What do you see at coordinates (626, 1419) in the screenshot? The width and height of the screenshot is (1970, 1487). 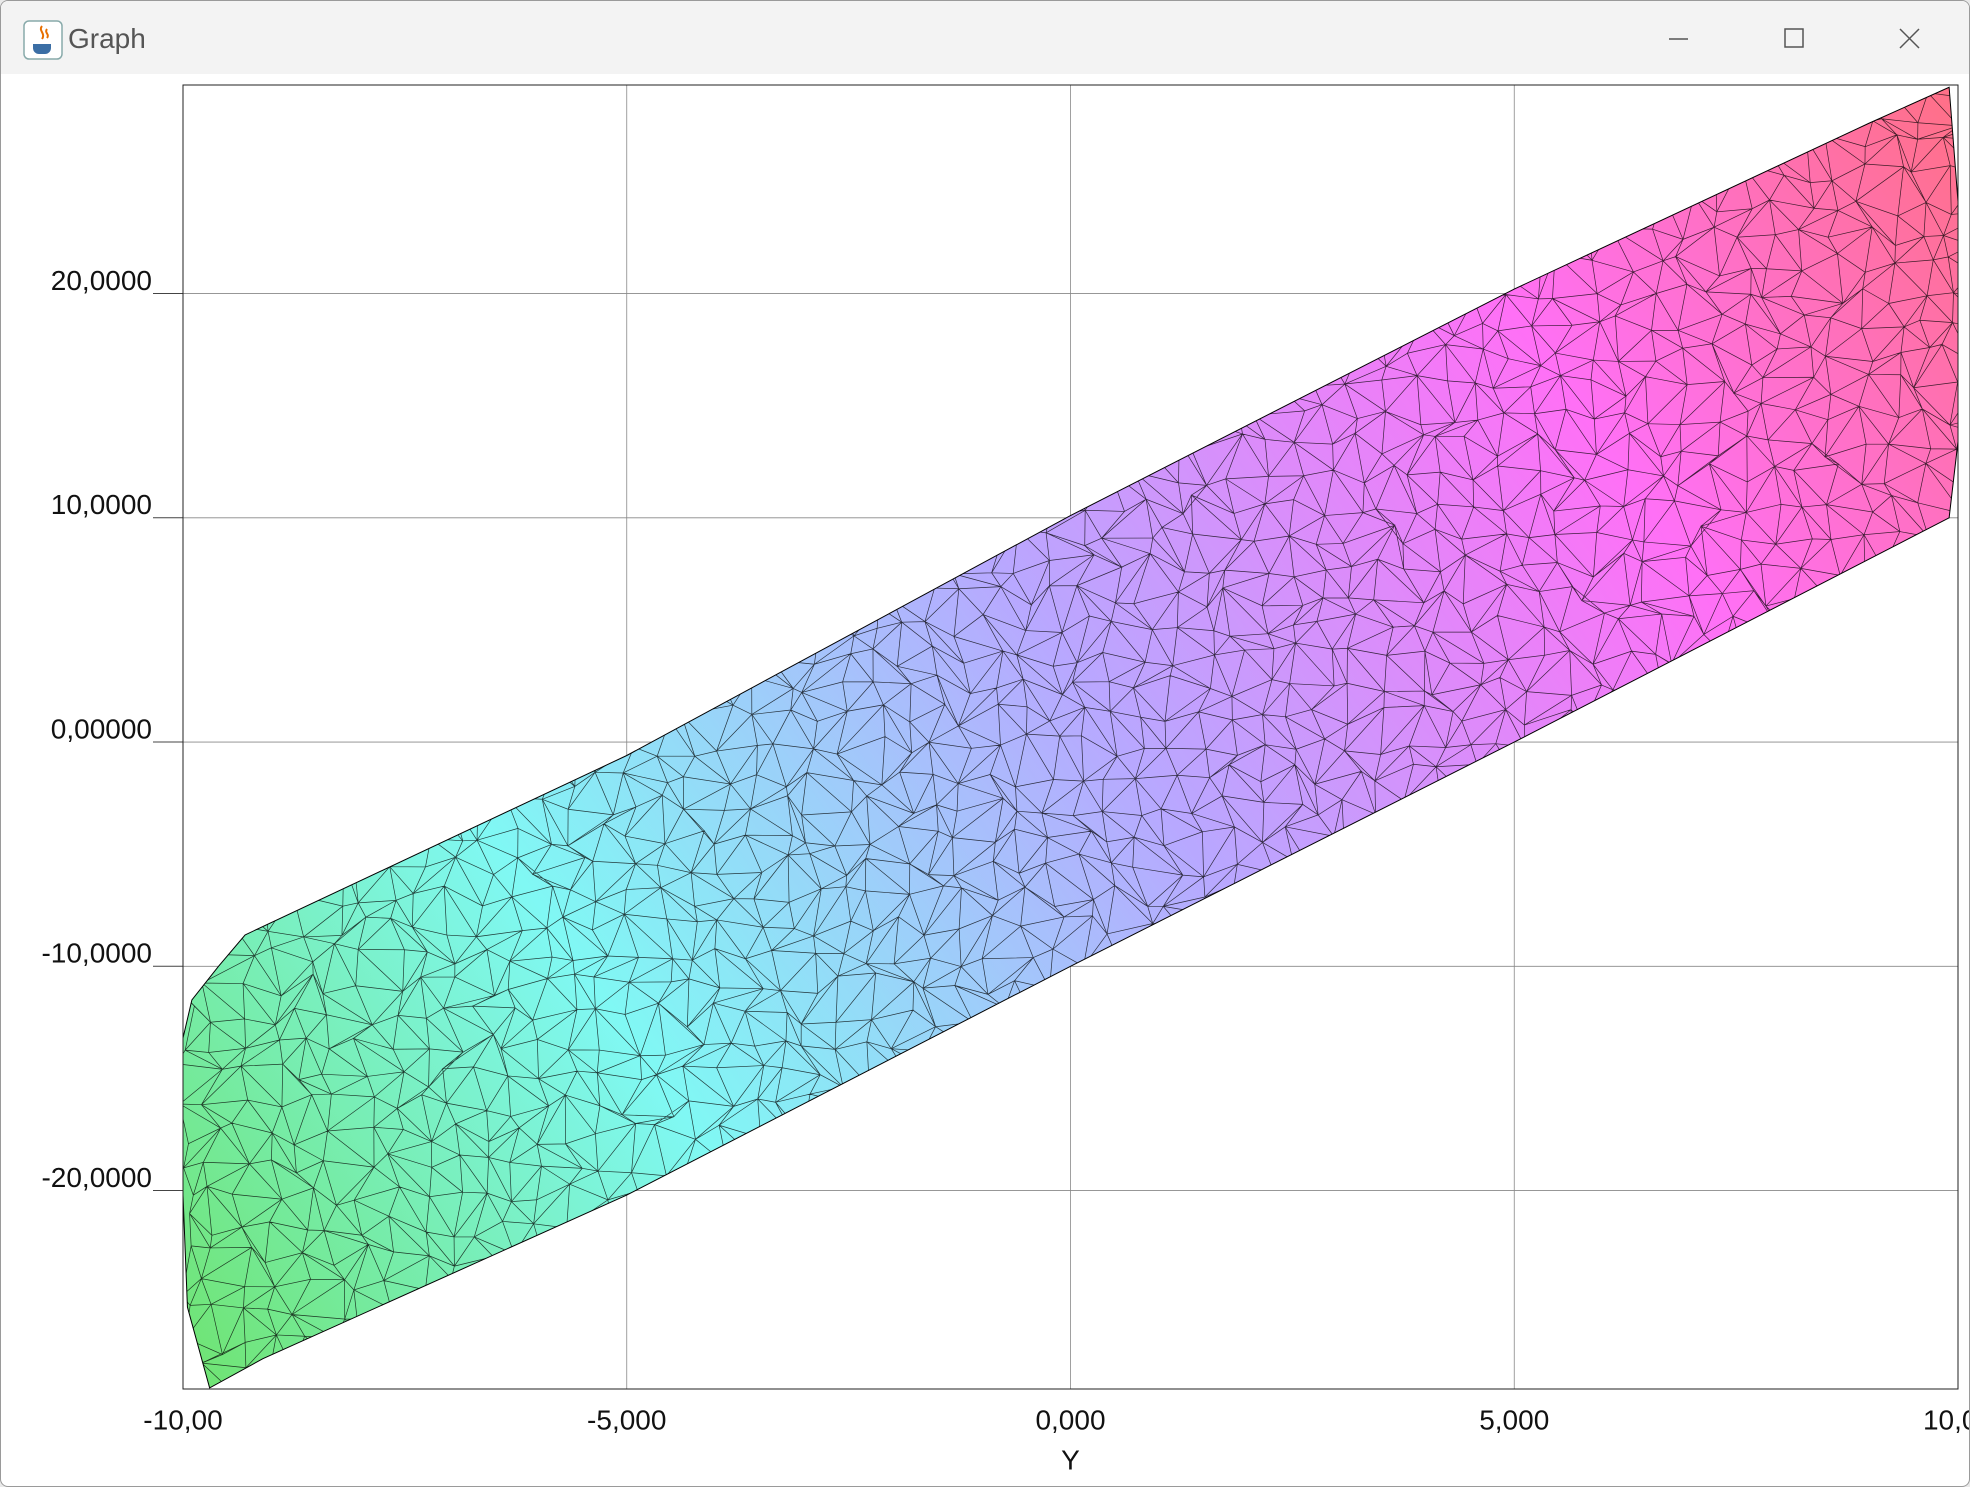 I see `x-tick-label: -5,000` at bounding box center [626, 1419].